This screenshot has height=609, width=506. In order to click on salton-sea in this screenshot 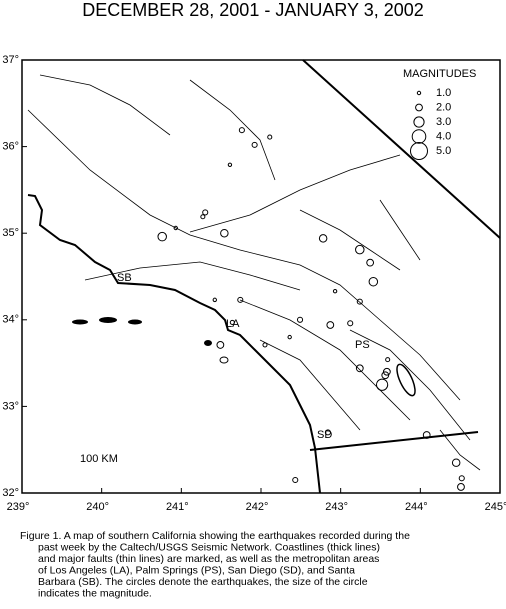, I will do `click(406, 380)`.